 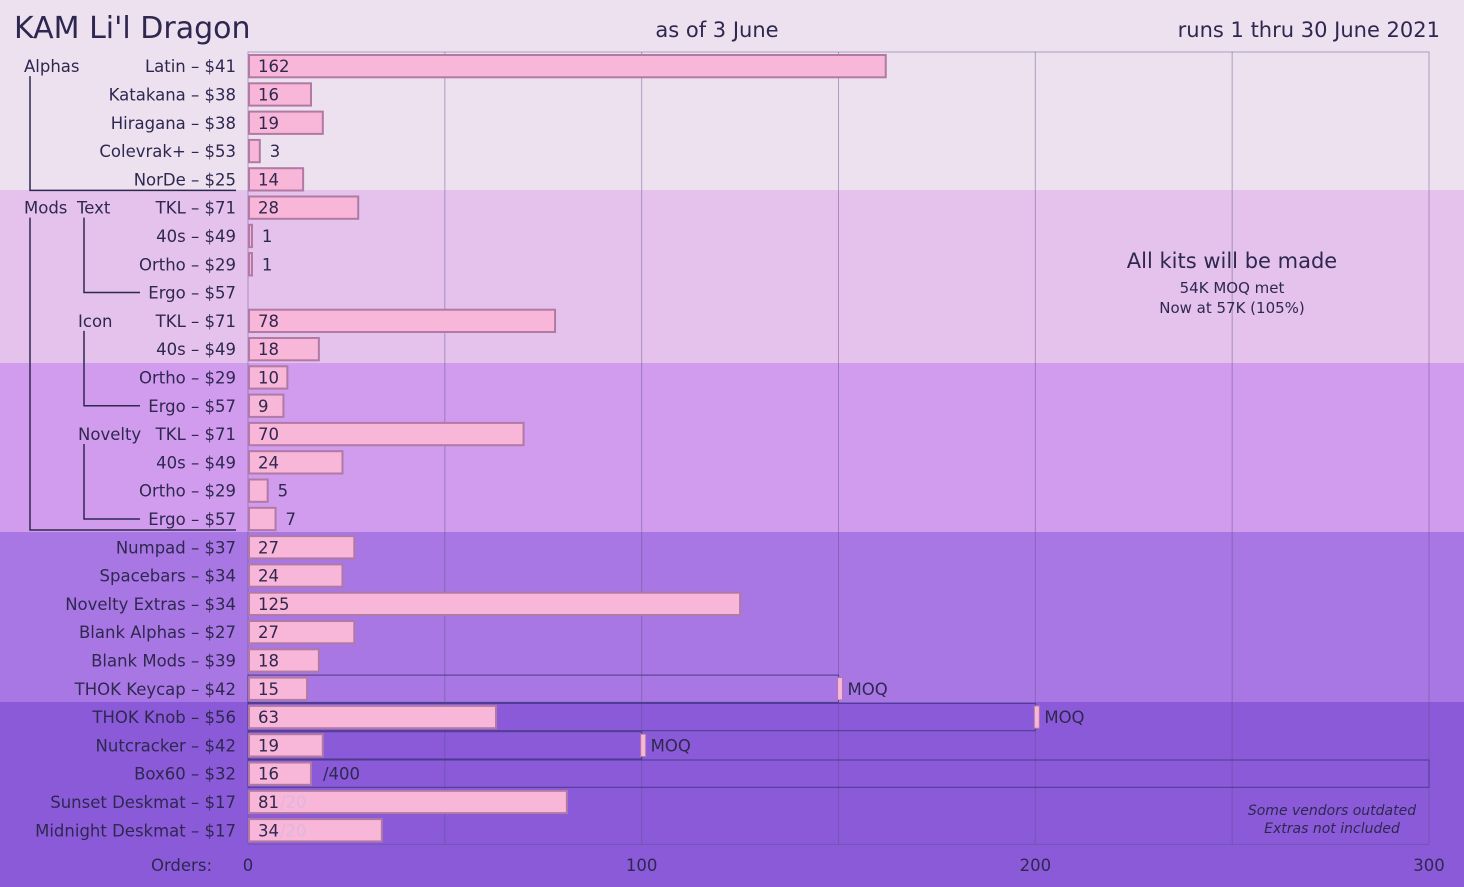 What do you see at coordinates (293, 830) in the screenshot?
I see `data-label-suffix: /20` at bounding box center [293, 830].